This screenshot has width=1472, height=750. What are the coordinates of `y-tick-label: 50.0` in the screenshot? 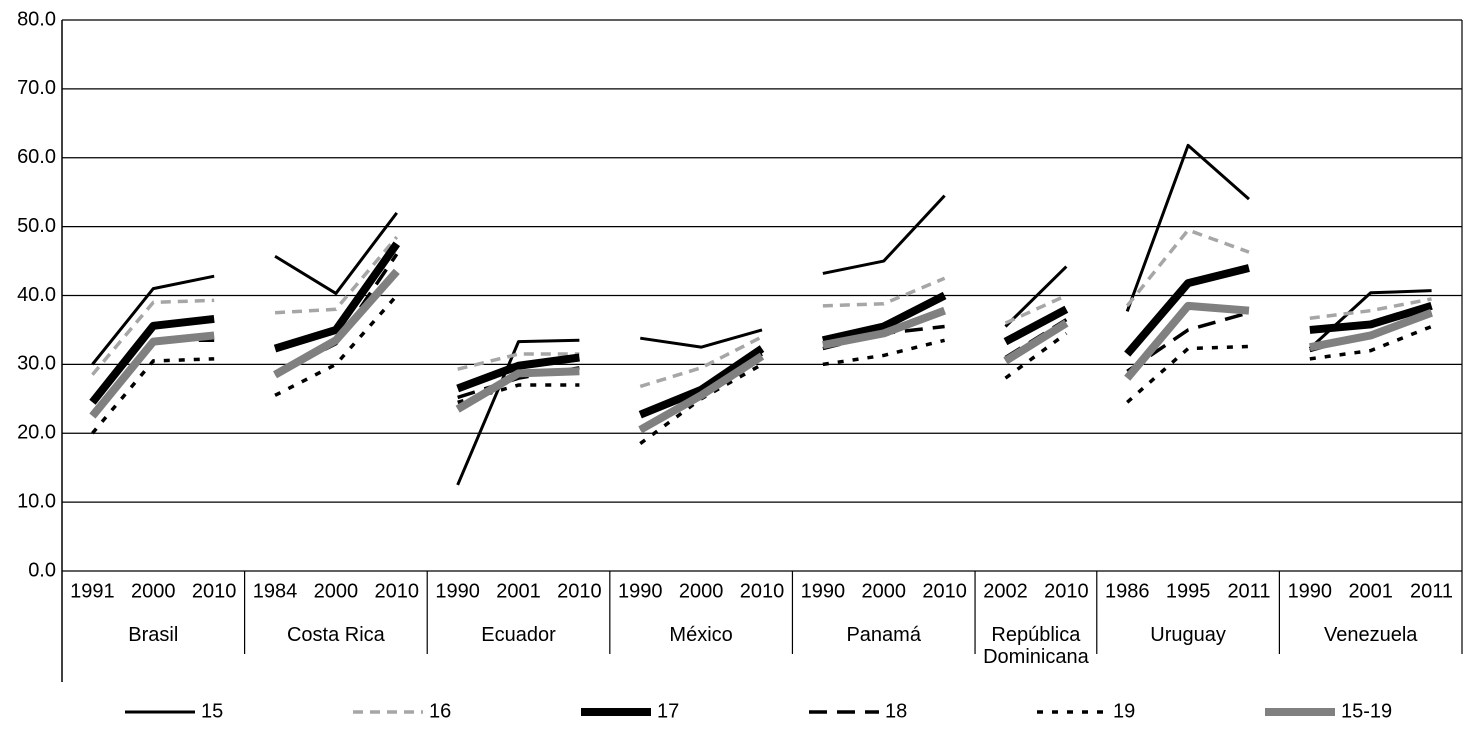 It's located at (36, 226).